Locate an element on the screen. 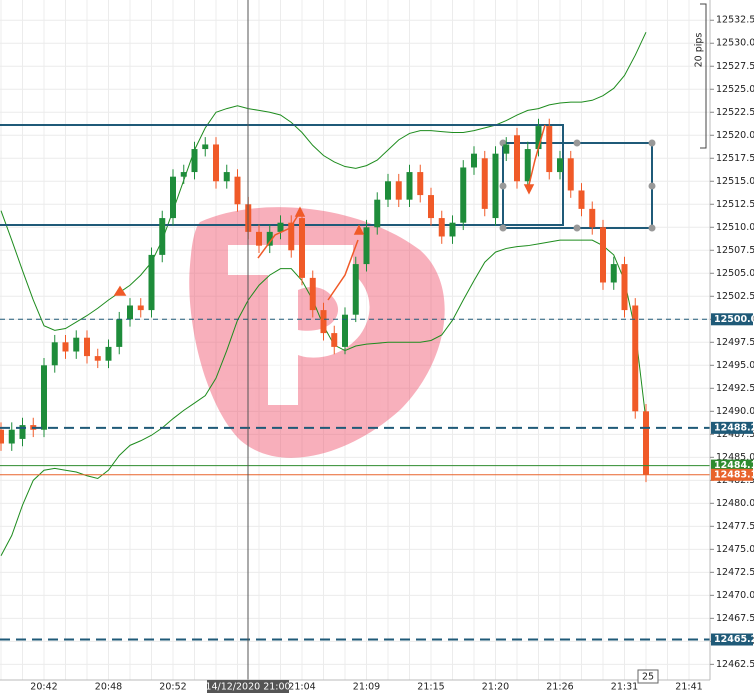  x-tick-label: 21:15 is located at coordinates (430, 687).